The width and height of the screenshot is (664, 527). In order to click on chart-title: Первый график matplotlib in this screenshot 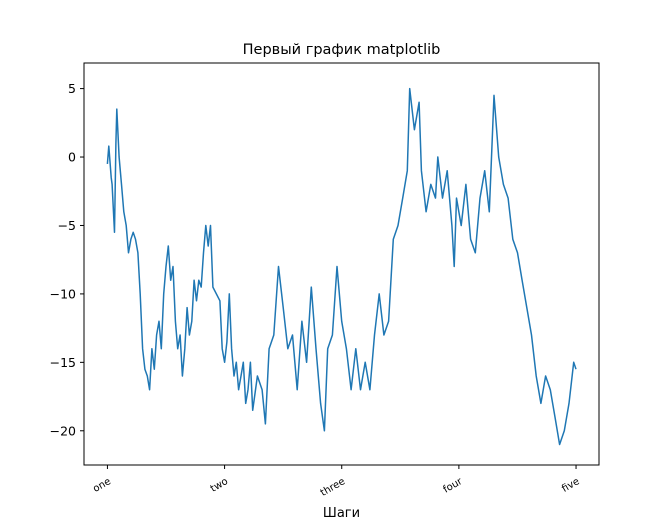, I will do `click(342, 50)`.